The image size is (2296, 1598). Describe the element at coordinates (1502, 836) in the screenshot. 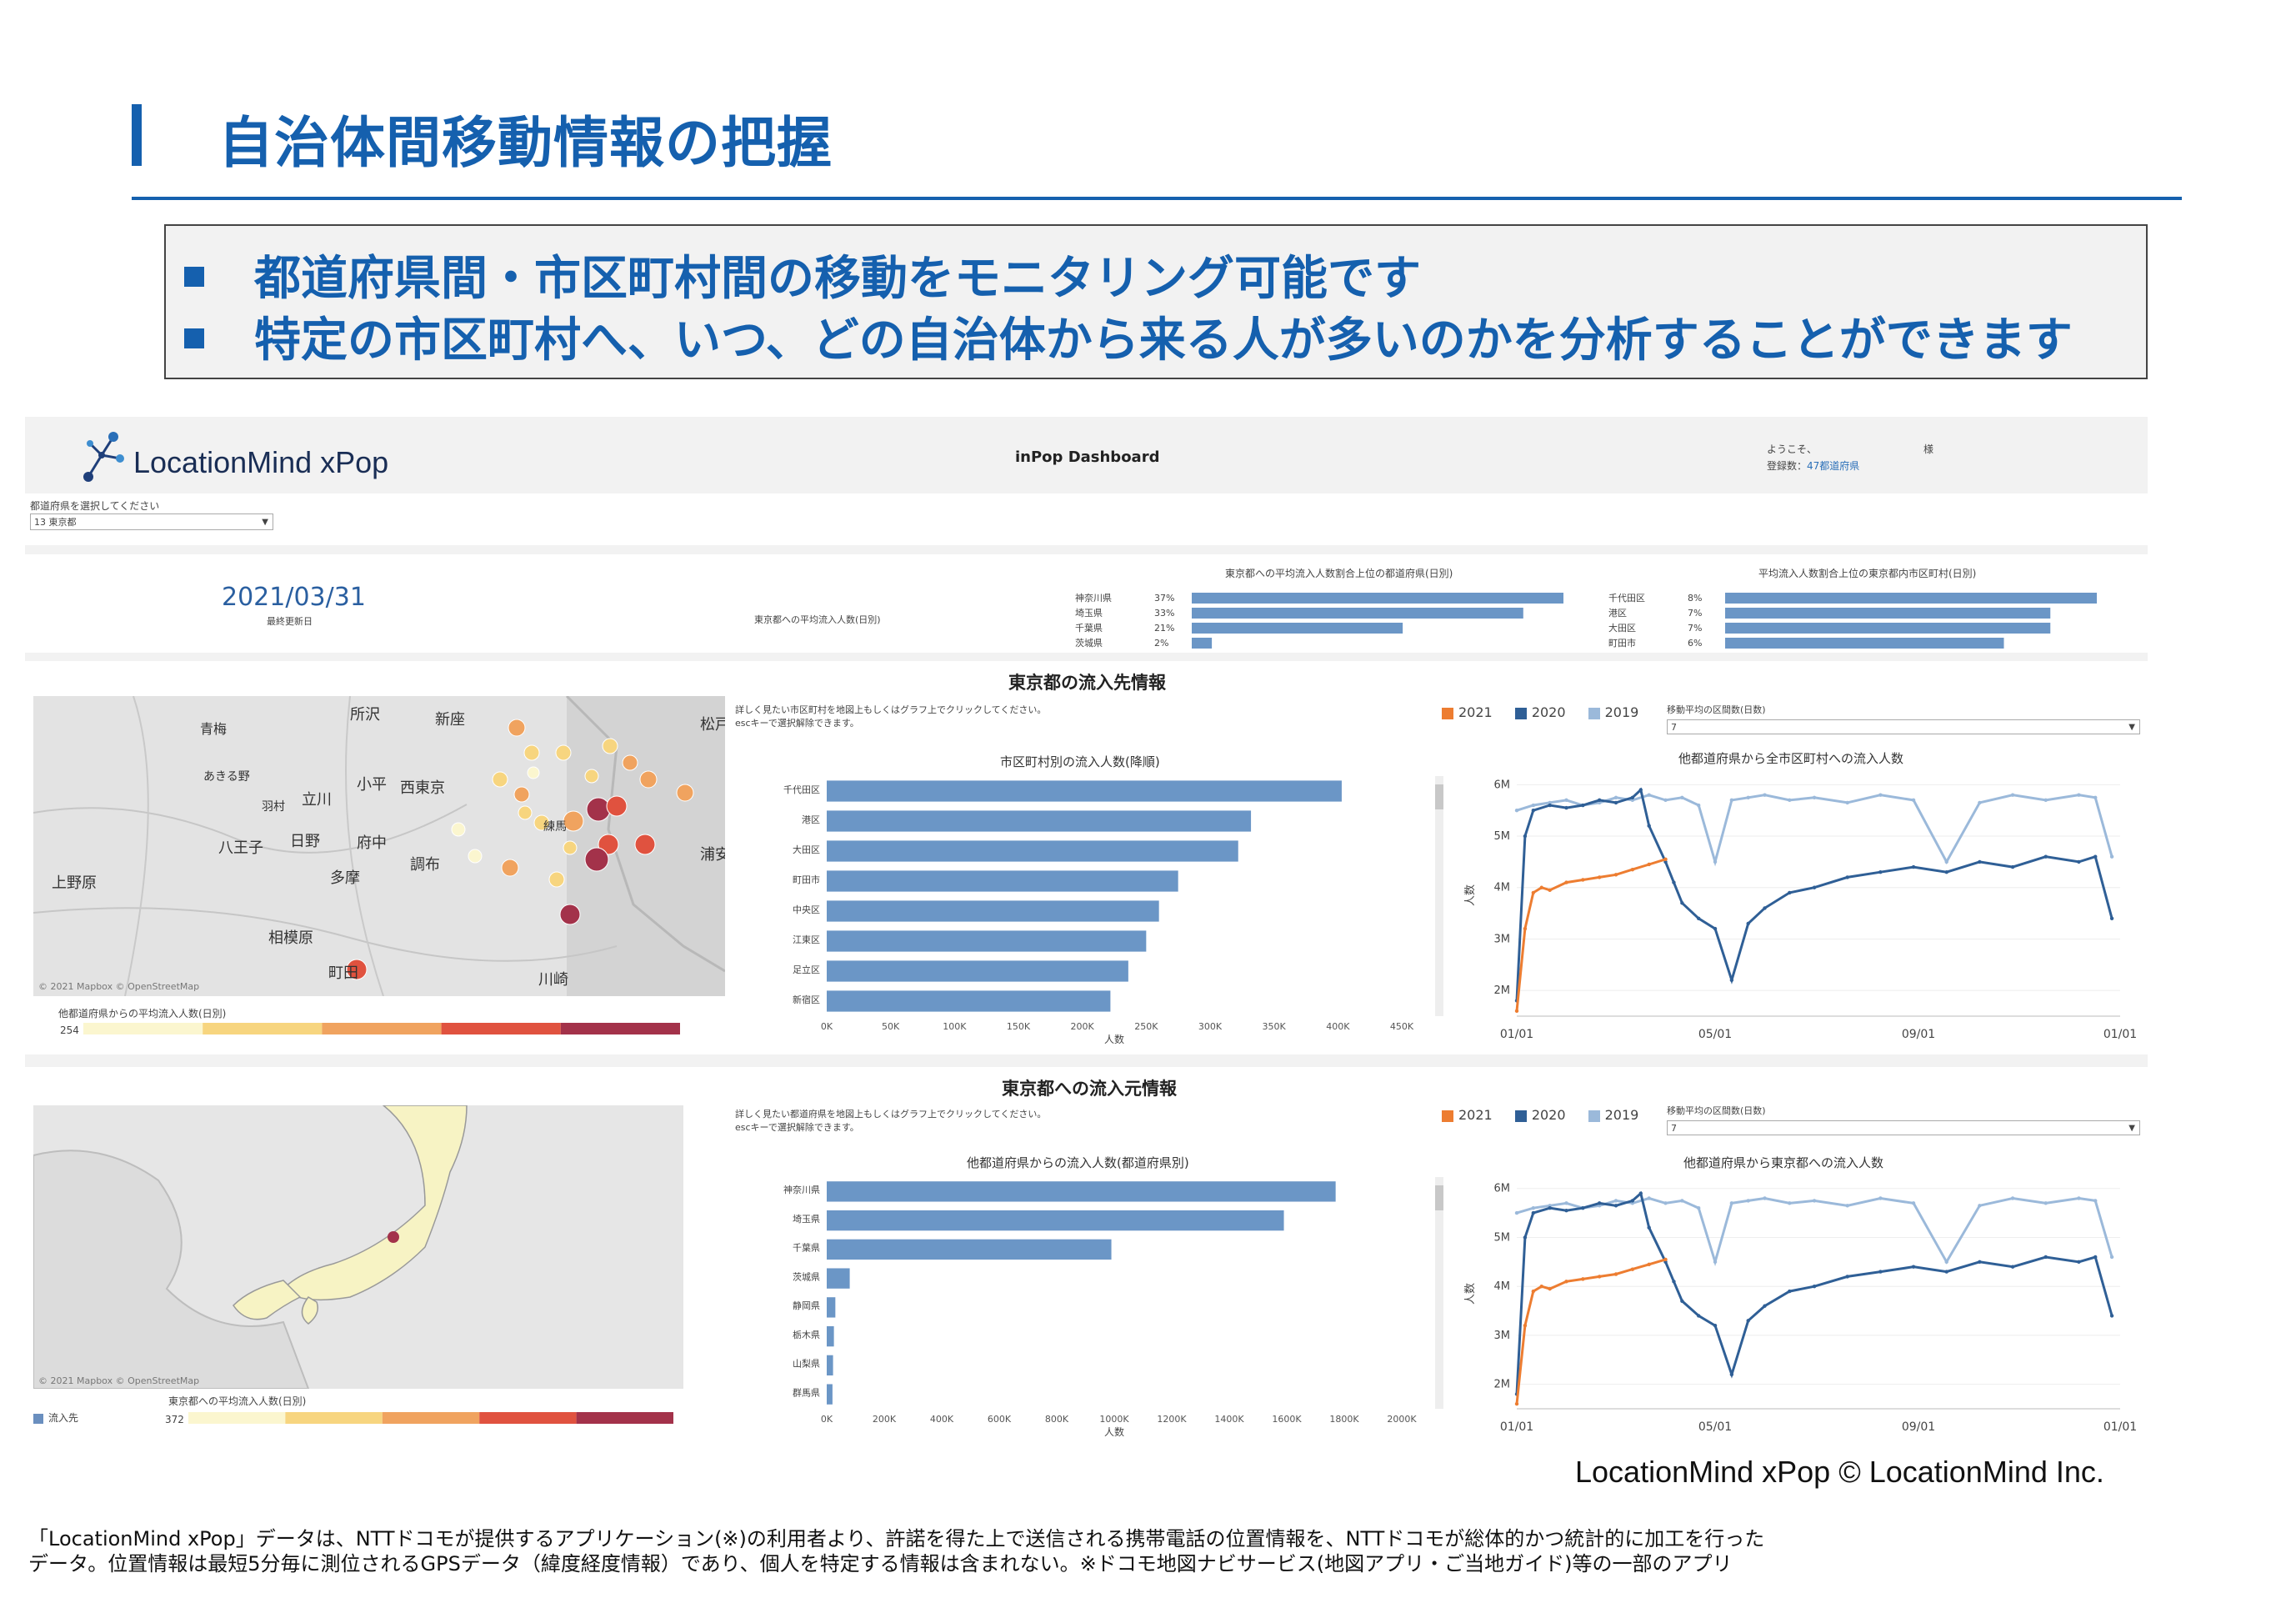

I see `y-tick-label: 5M` at that location.